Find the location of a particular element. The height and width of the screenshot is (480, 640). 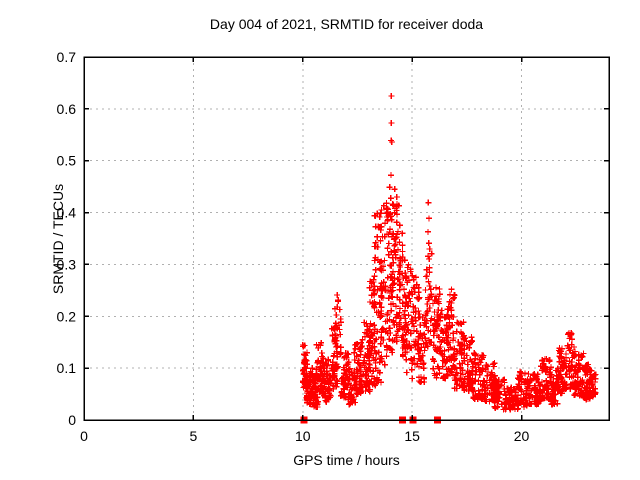

y-tick-label: 0.2 is located at coordinates (67, 316).